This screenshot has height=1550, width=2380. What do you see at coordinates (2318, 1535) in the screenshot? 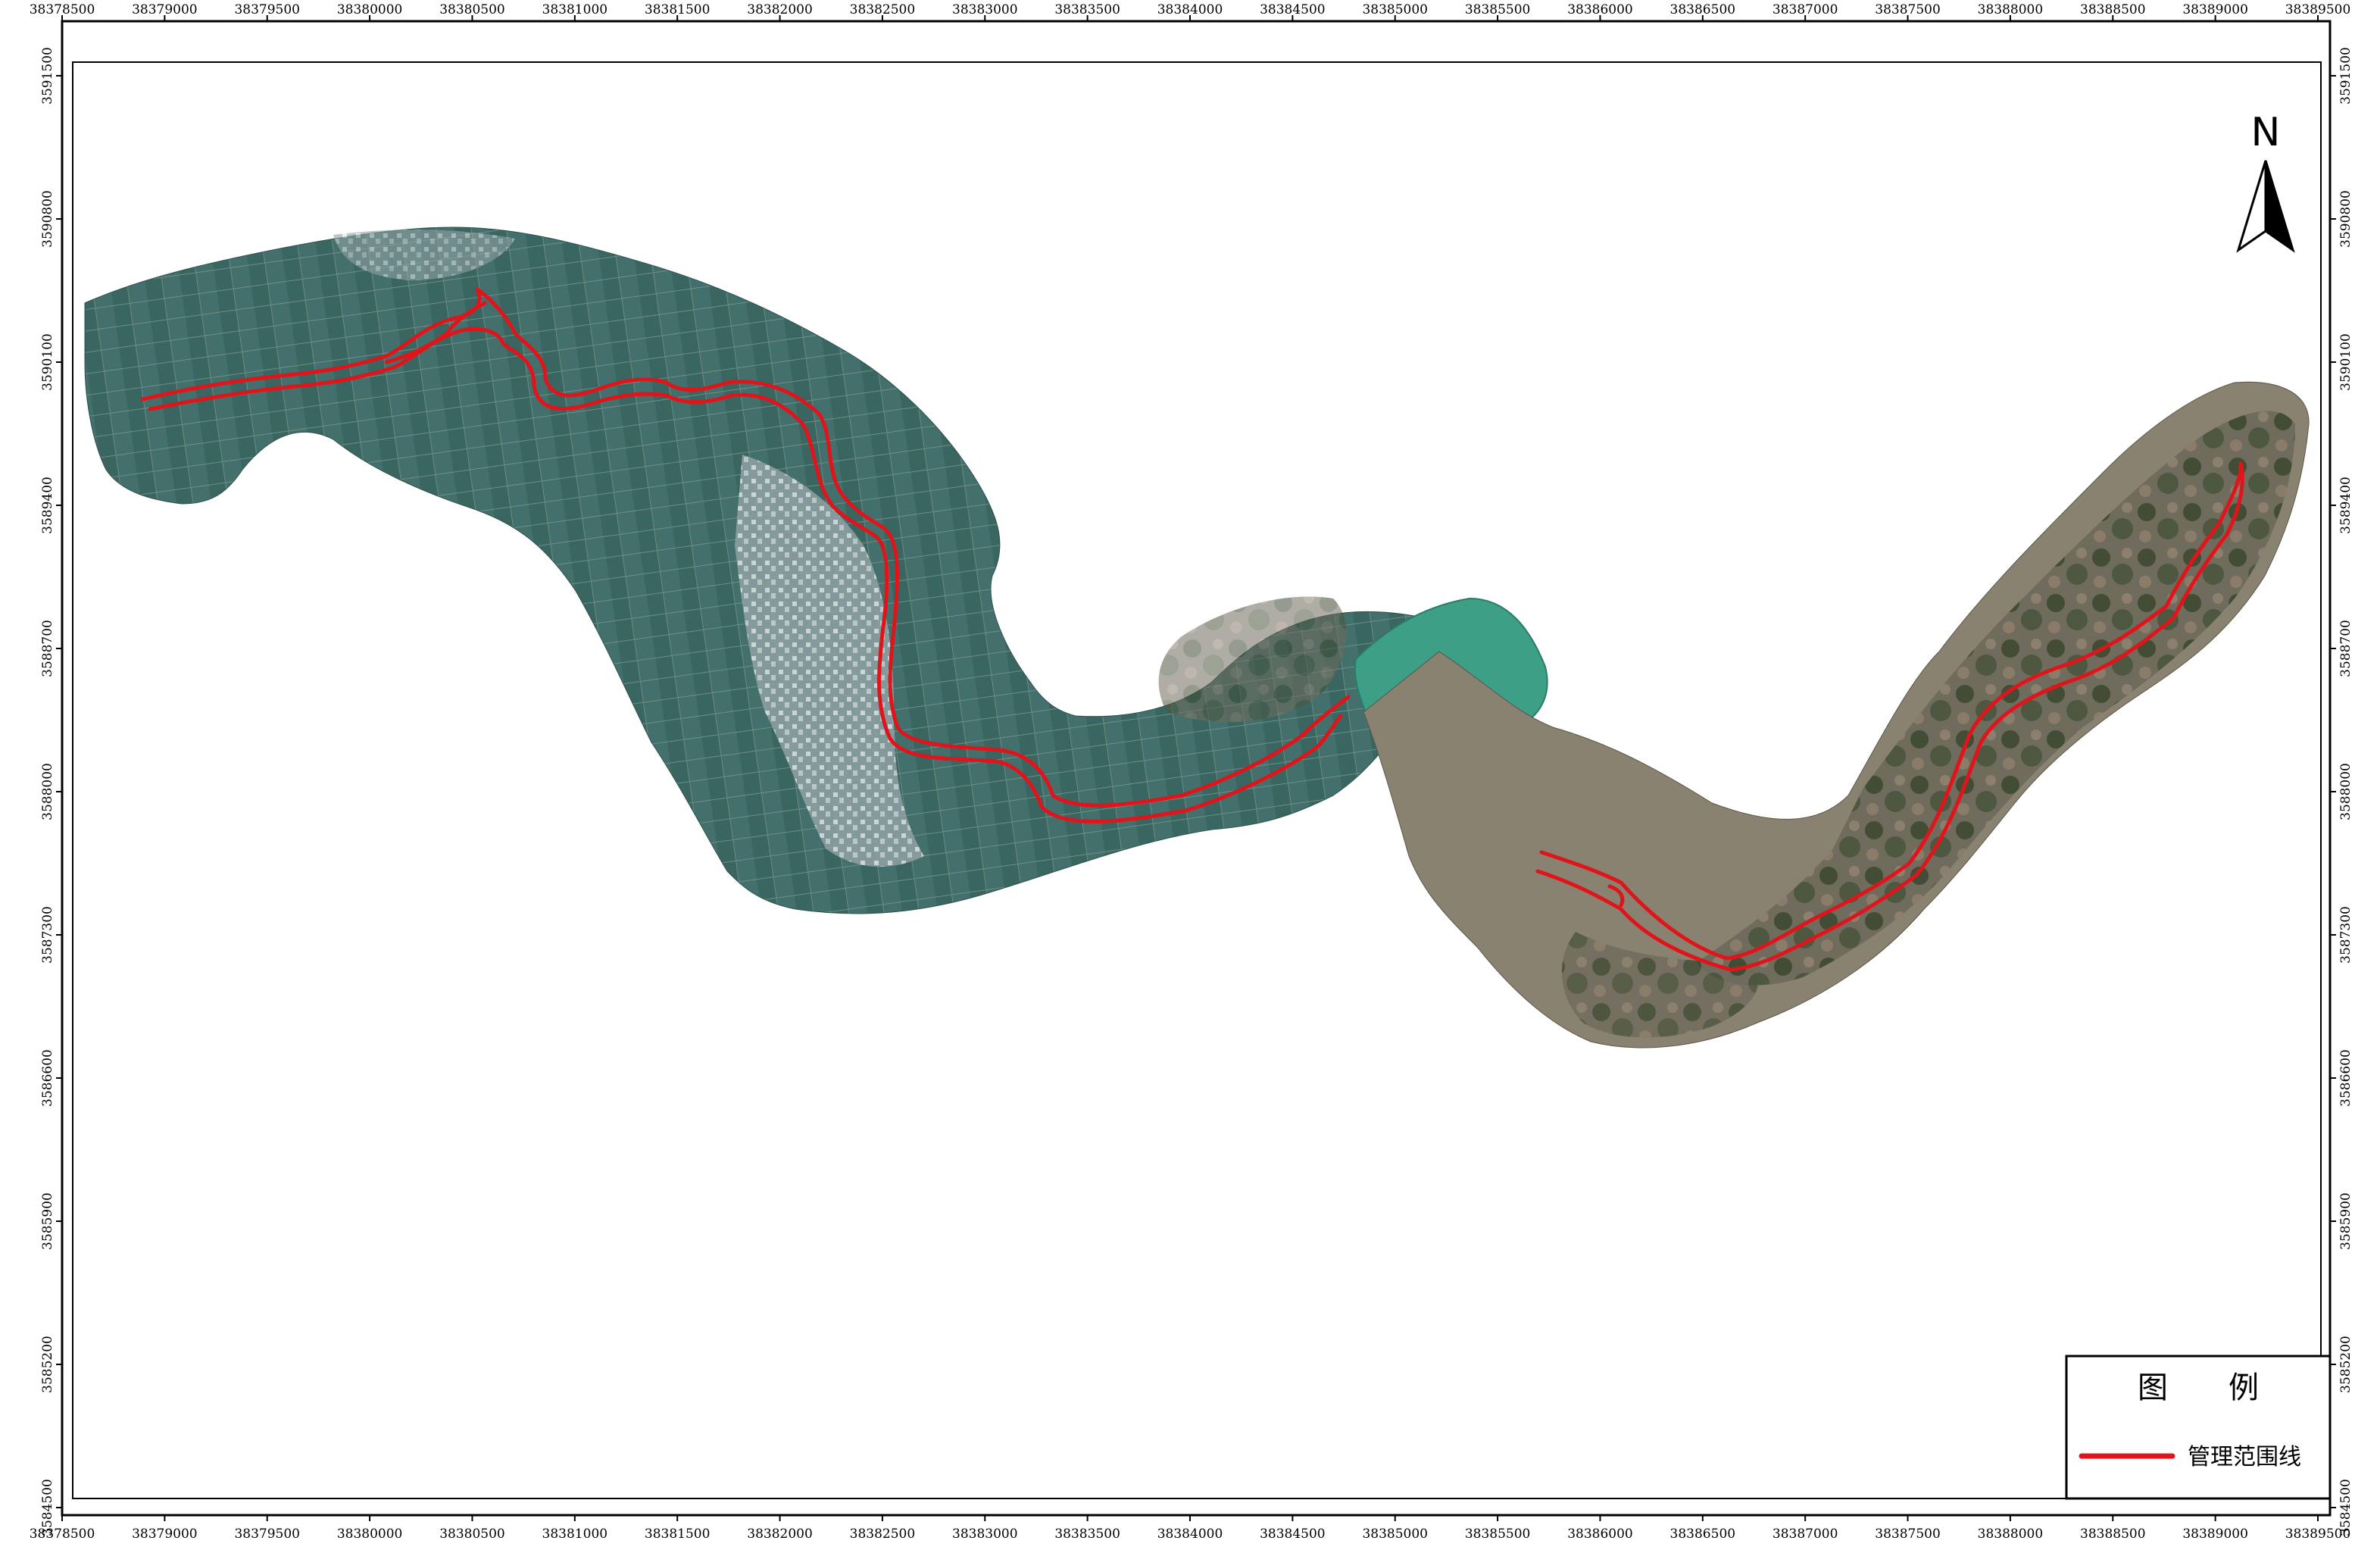
I see `x-tick-label-bottom: 38389500` at bounding box center [2318, 1535].